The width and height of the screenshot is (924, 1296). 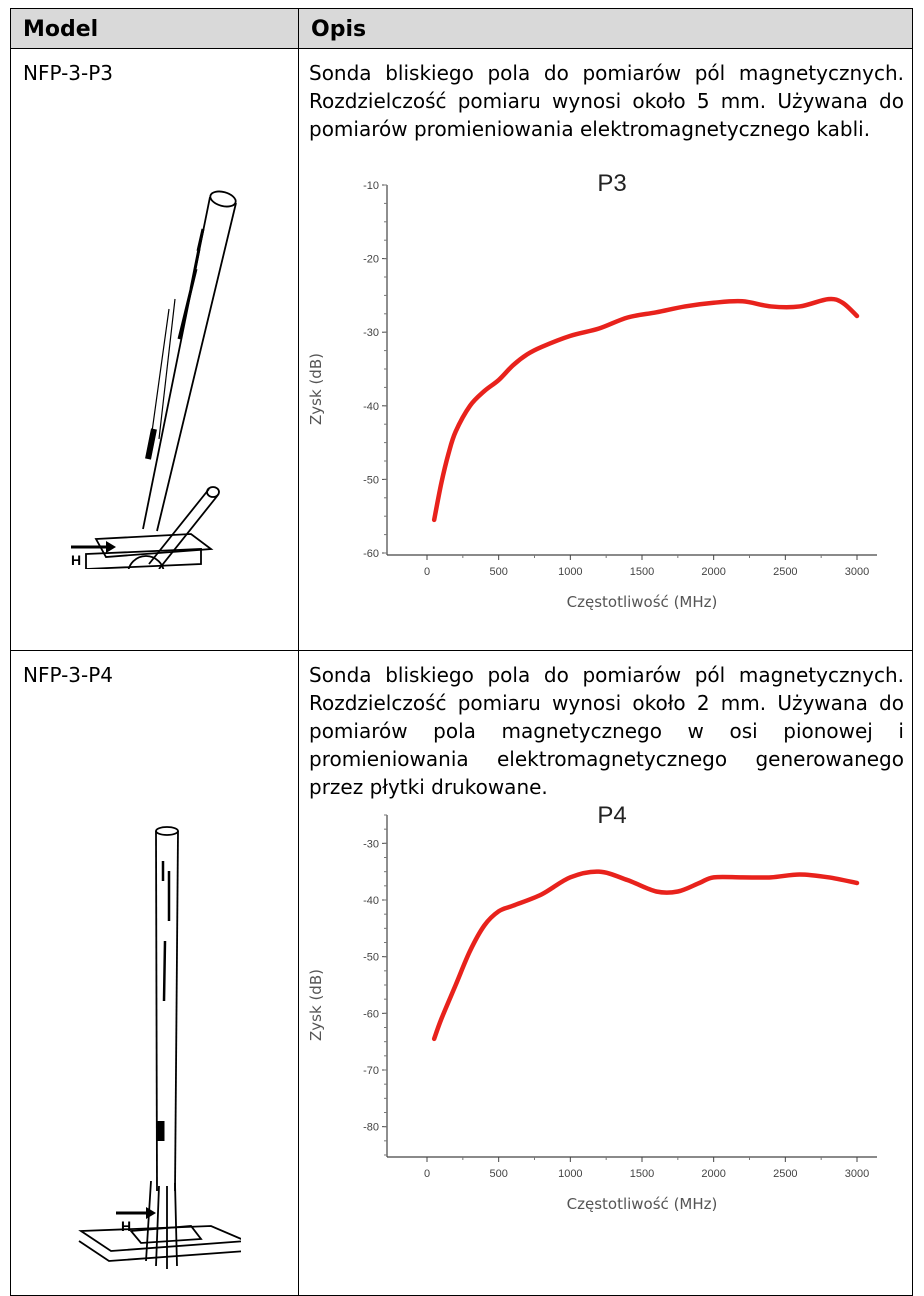 I want to click on probe-p3-illustration: H H, so click(x=154, y=379).